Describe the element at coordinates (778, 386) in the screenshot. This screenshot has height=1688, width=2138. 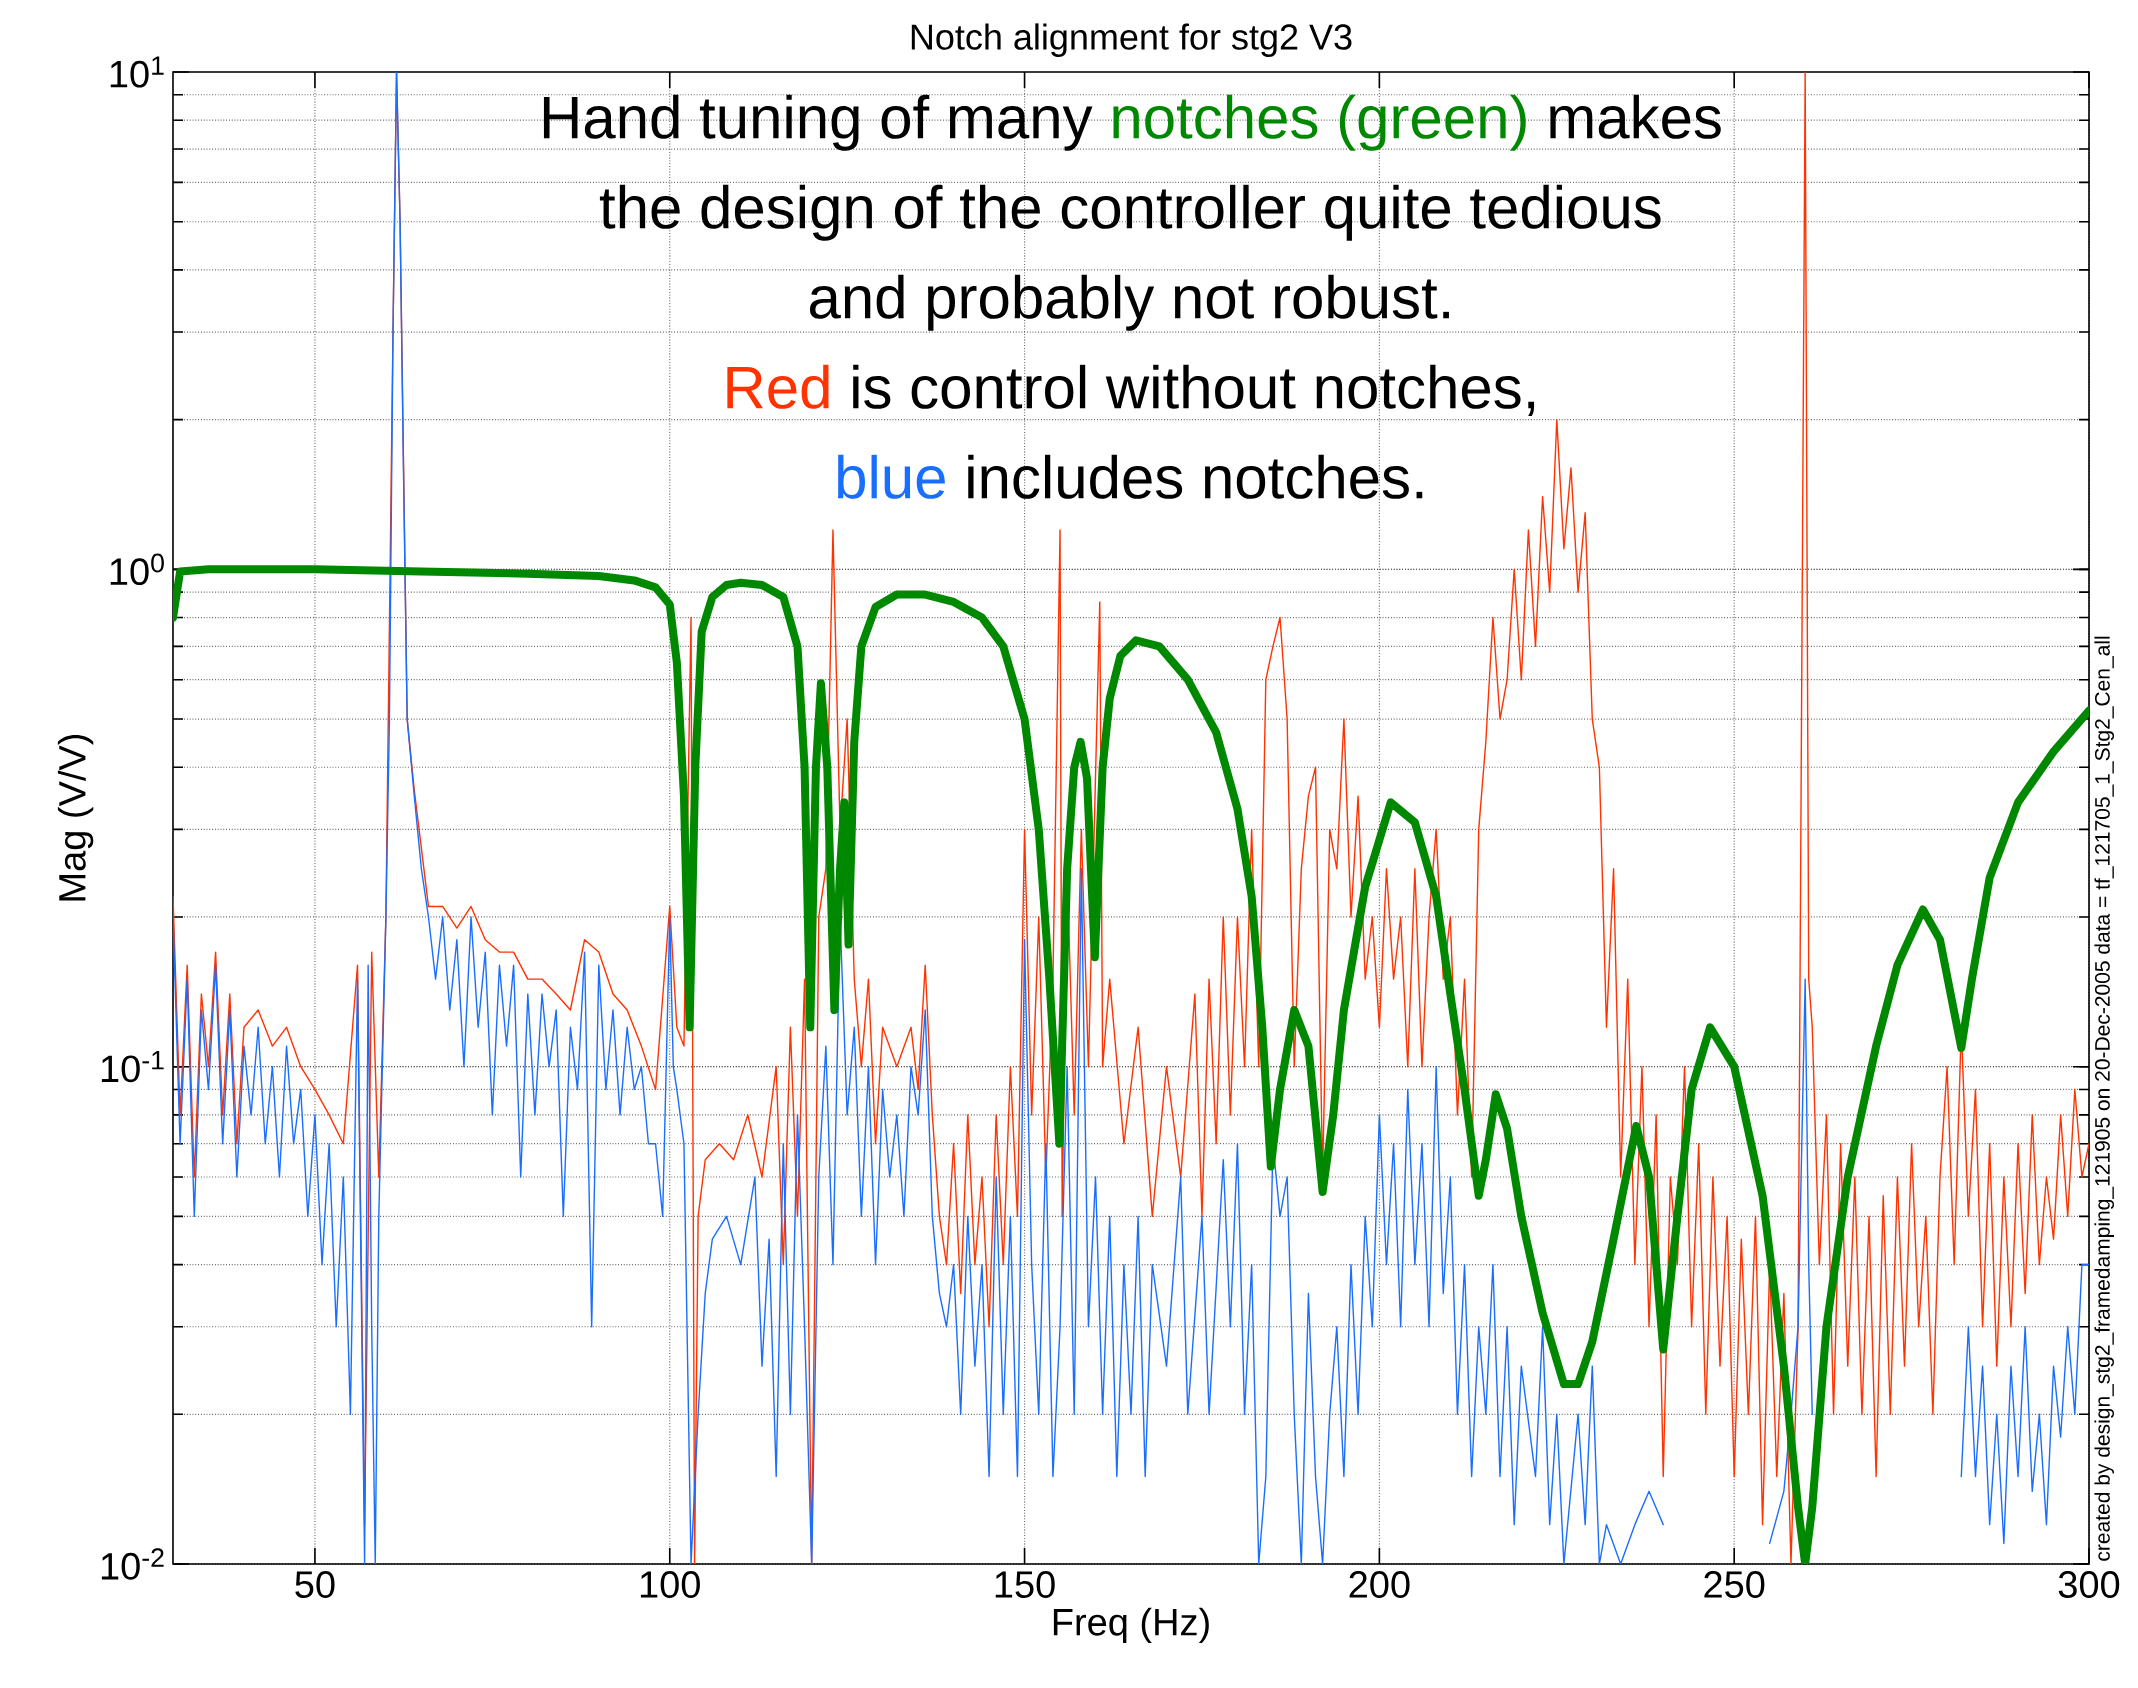
I see `annotation: Red` at that location.